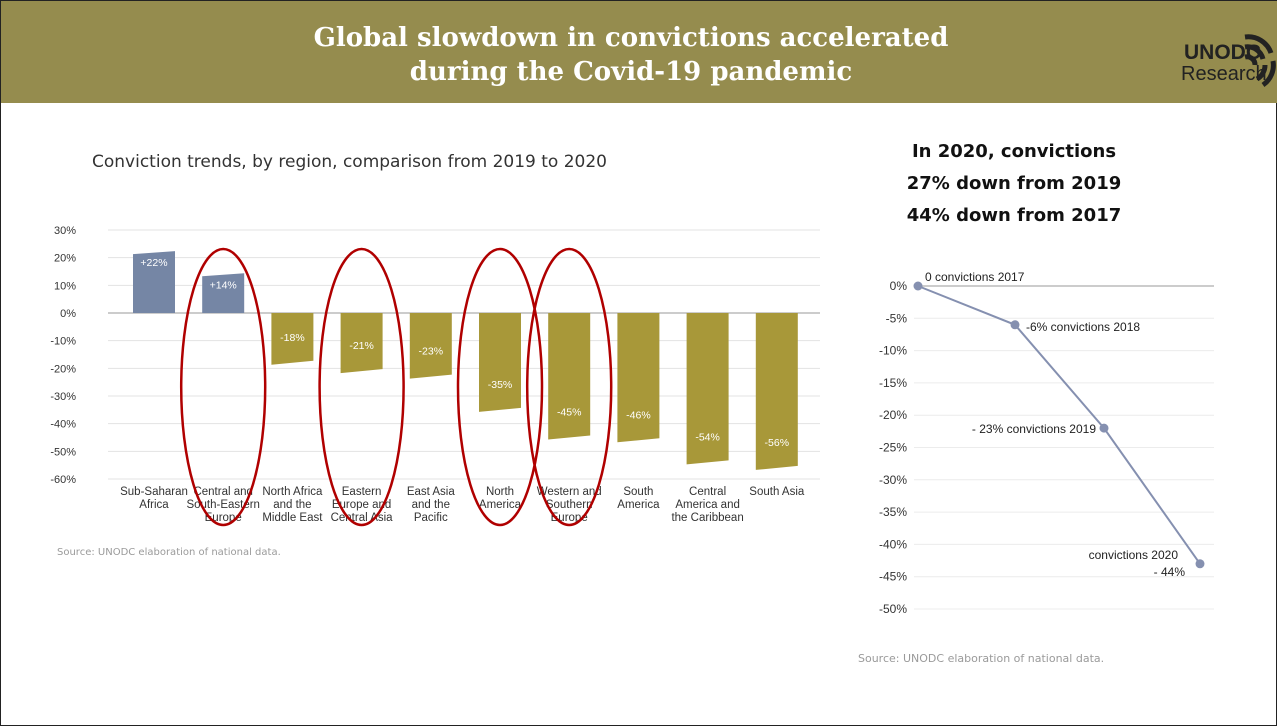 The width and height of the screenshot is (1279, 728). Describe the element at coordinates (1134, 555) in the screenshot. I see `point-label: convictions 2020` at that location.